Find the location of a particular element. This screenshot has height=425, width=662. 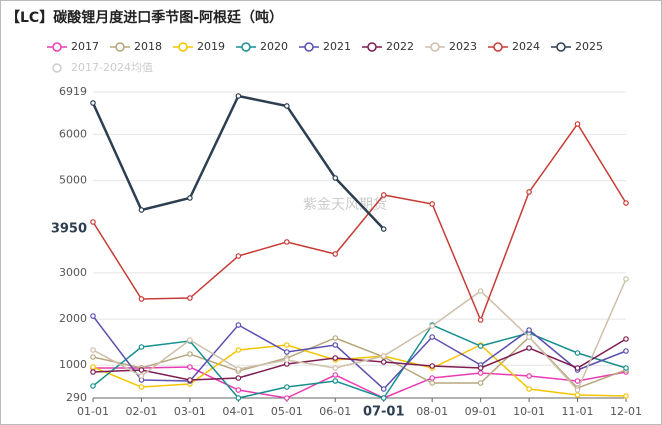

chart-title: 【LC】碳酸锂月度进口季节图-阿根廷（吨） is located at coordinates (144, 17).